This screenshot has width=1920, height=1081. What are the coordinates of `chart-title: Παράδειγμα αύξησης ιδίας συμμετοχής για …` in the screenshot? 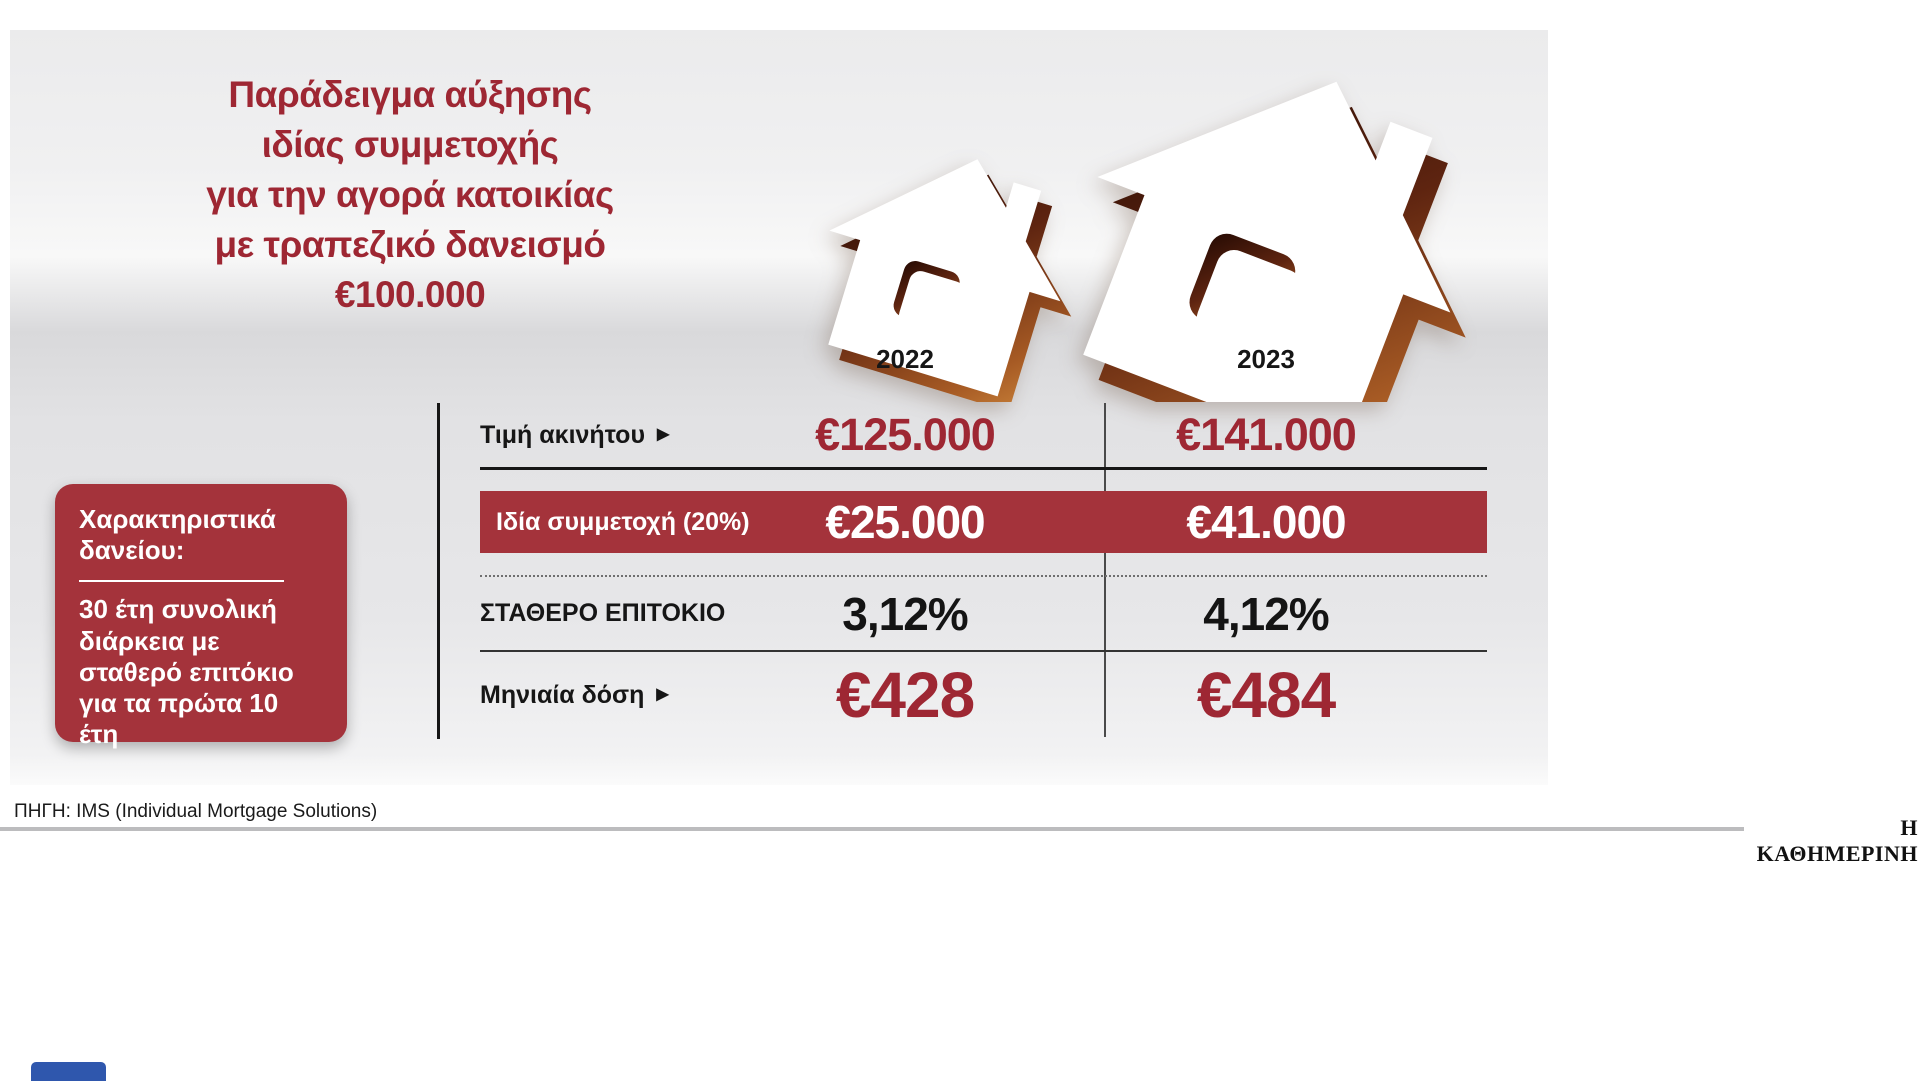 It's located at (410, 194).